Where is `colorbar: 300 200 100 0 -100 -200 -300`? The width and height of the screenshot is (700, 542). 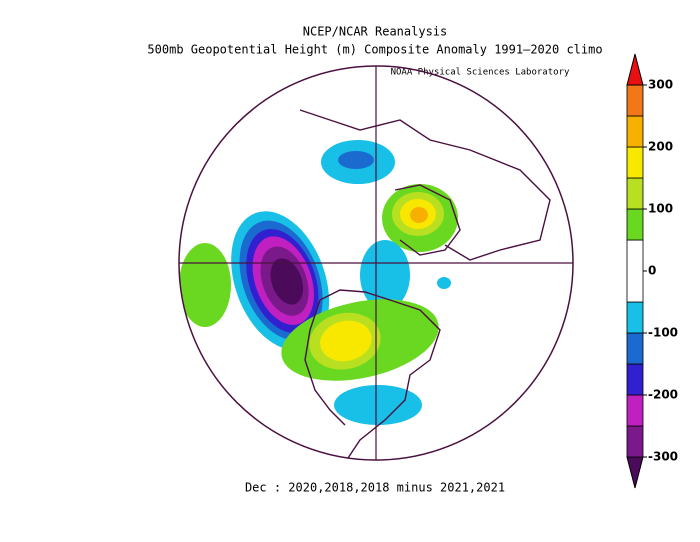
colorbar: 300 200 100 0 -100 -200 -300 is located at coordinates (652, 271).